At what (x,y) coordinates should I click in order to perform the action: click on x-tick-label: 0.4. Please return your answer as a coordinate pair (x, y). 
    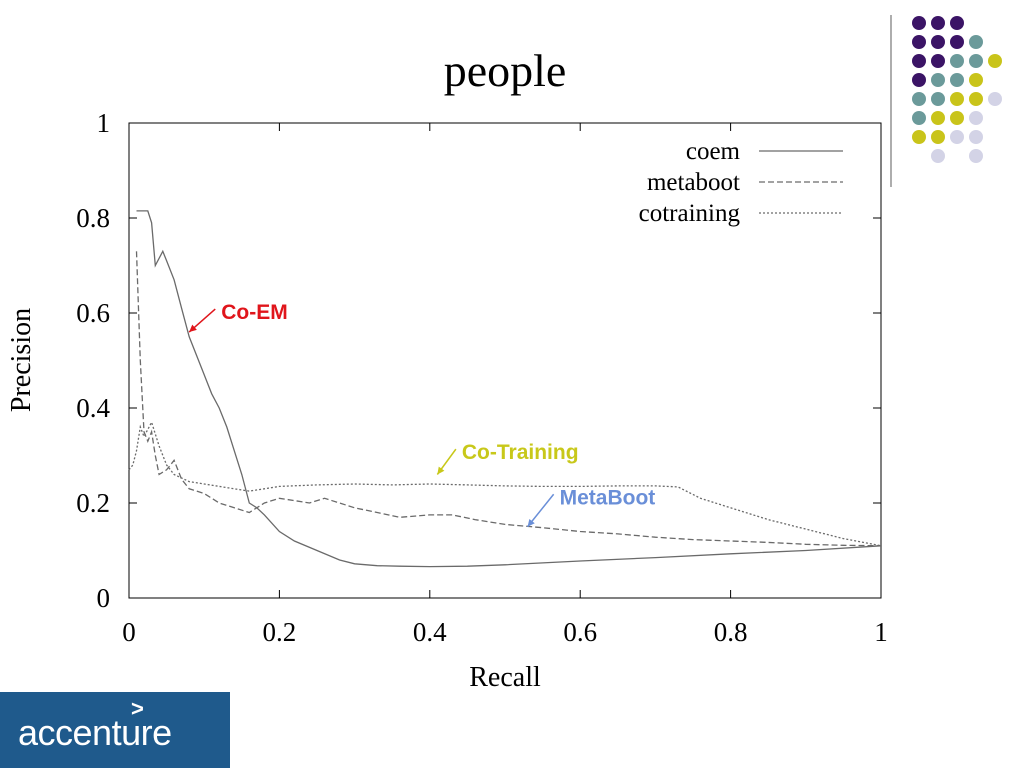
    Looking at the image, I should click on (430, 632).